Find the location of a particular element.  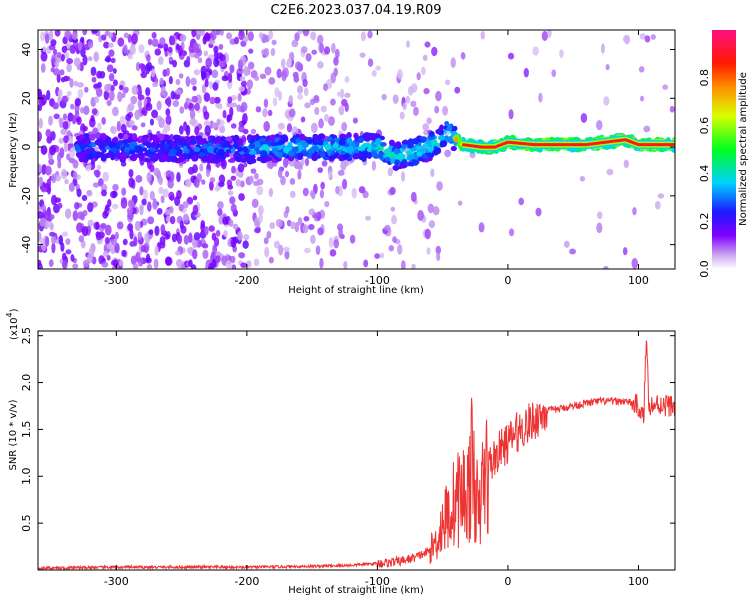

colorbar-tick-label: 0.6 is located at coordinates (704, 126).